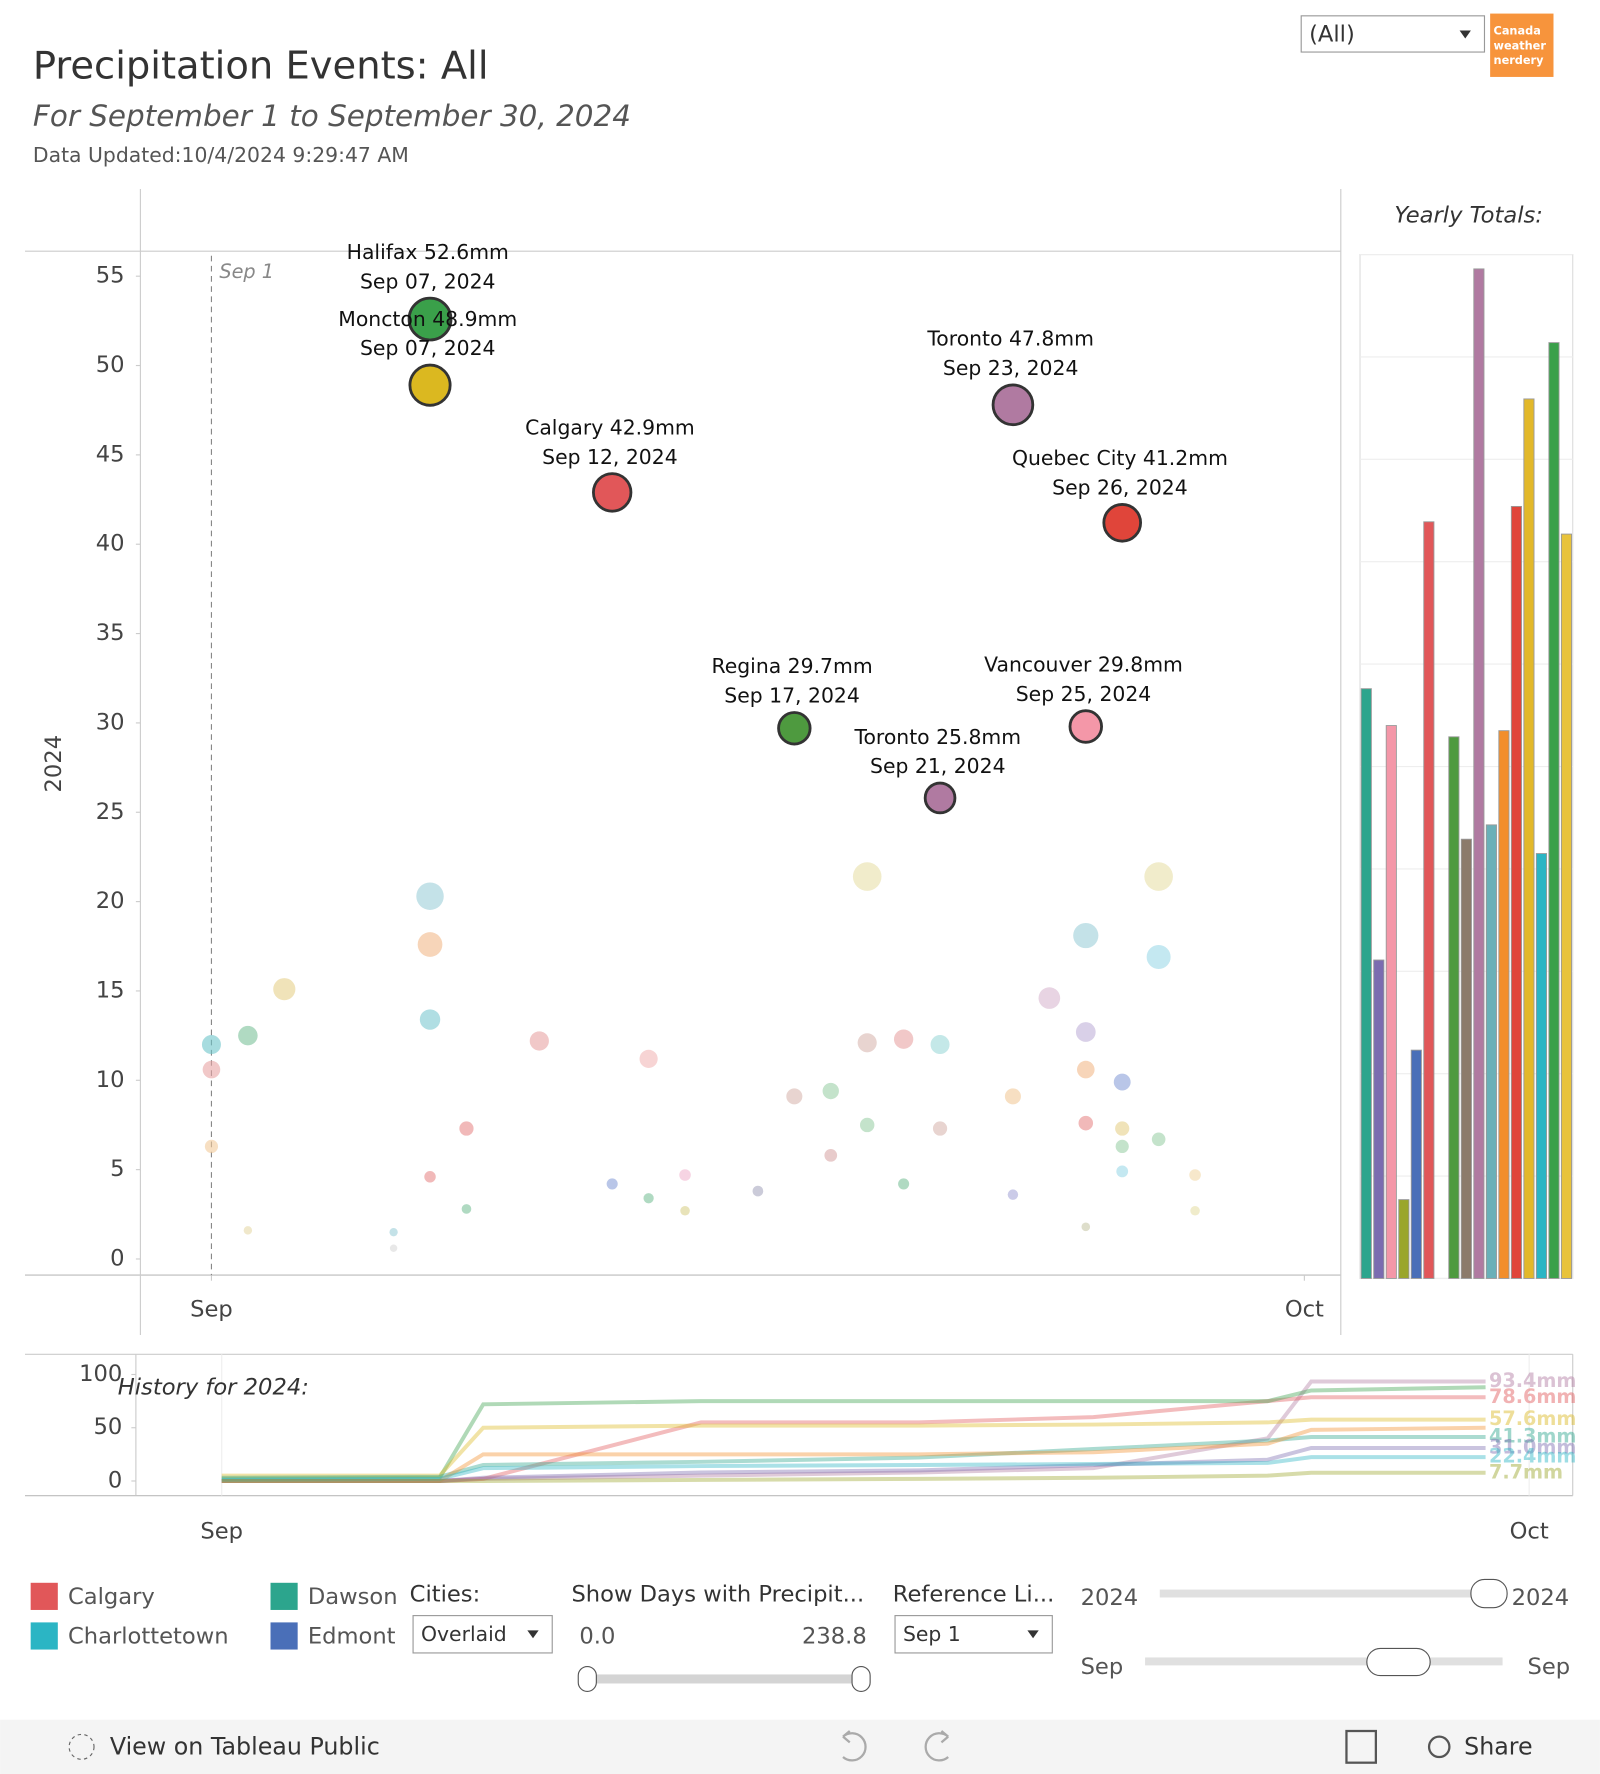 The image size is (1600, 1774). Describe the element at coordinates (1393, 34) in the screenshot. I see `filter-dropdown` at that location.